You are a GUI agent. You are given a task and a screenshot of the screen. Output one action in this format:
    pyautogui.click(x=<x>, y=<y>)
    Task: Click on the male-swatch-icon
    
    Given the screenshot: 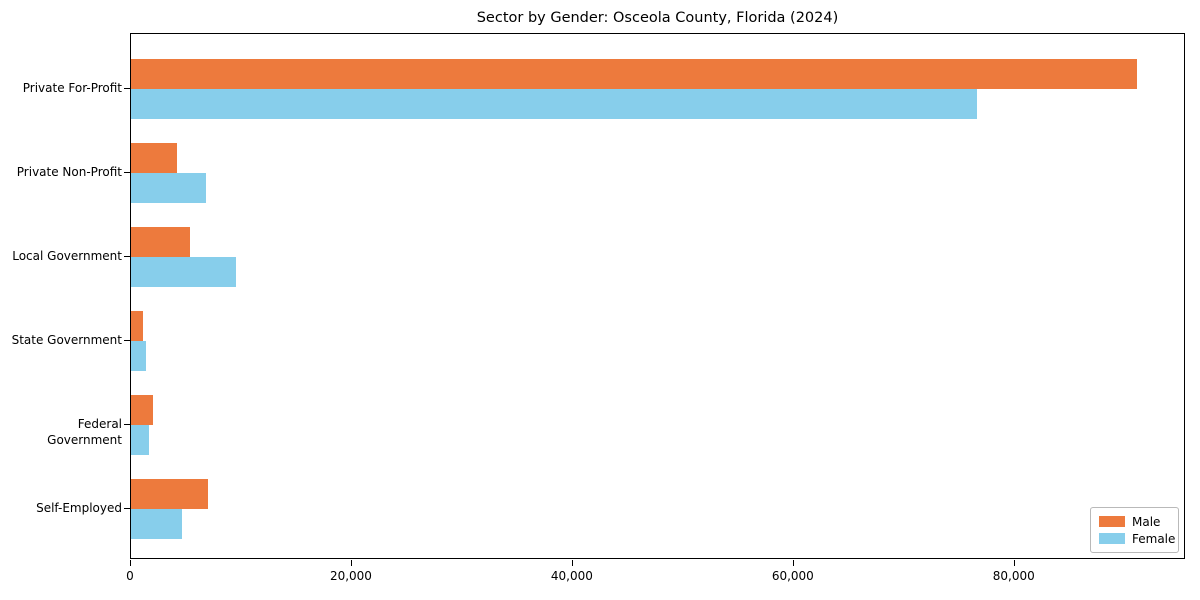 What is the action you would take?
    pyautogui.click(x=1112, y=521)
    